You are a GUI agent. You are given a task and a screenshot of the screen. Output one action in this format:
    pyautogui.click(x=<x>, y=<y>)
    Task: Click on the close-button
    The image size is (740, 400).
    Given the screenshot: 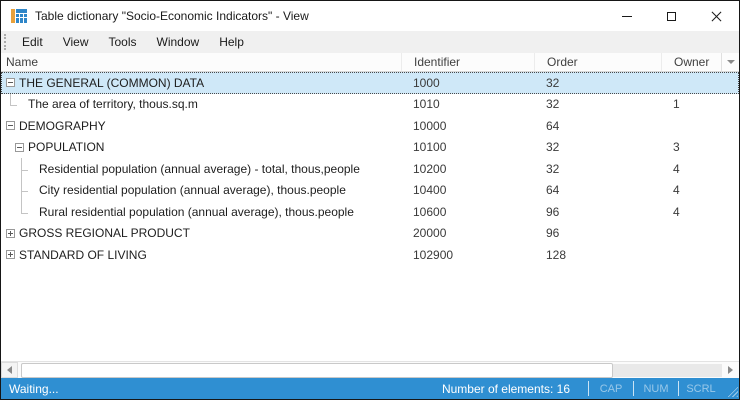 What is the action you would take?
    pyautogui.click(x=716, y=16)
    